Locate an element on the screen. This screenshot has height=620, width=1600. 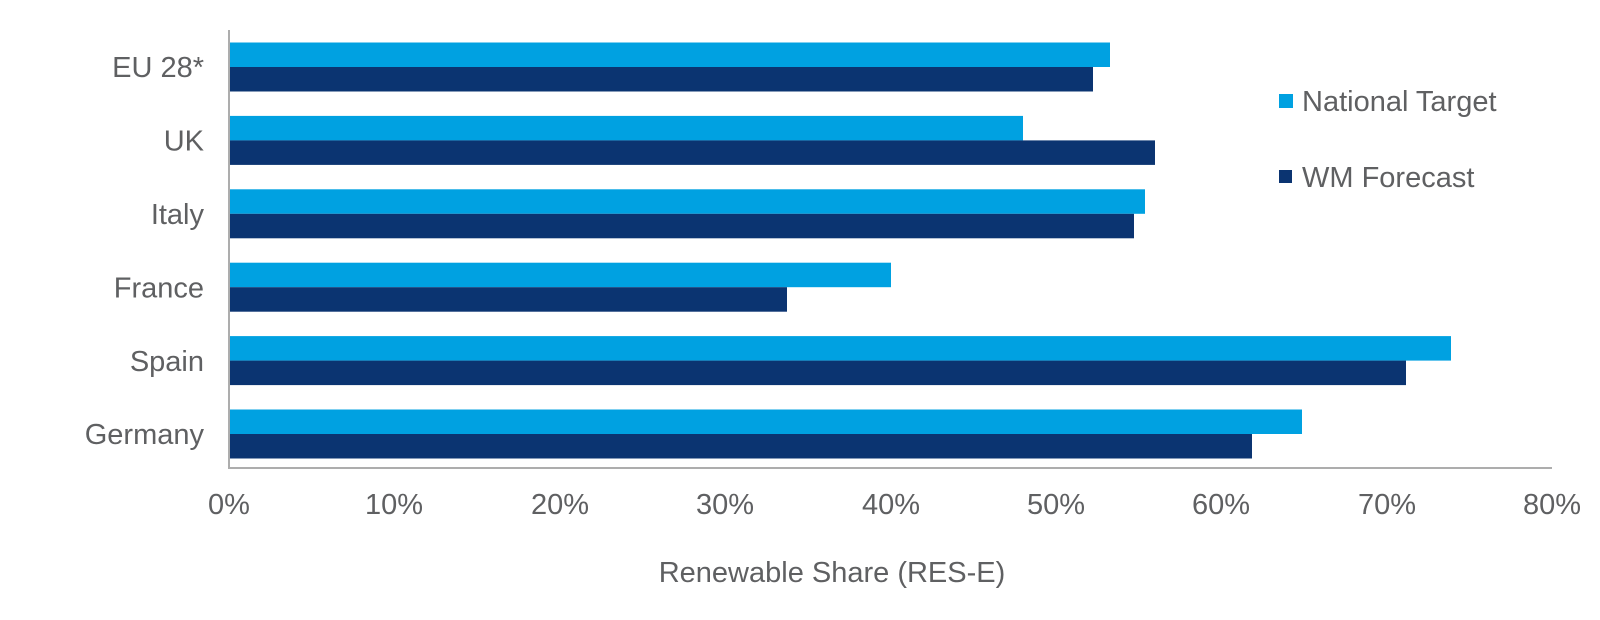
svg-text: Italy is located at coordinates (178, 215).